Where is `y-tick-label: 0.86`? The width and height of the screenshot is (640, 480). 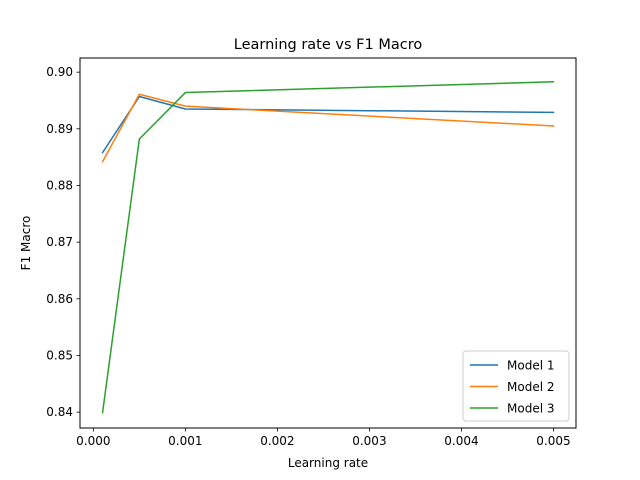 y-tick-label: 0.86 is located at coordinates (59, 299).